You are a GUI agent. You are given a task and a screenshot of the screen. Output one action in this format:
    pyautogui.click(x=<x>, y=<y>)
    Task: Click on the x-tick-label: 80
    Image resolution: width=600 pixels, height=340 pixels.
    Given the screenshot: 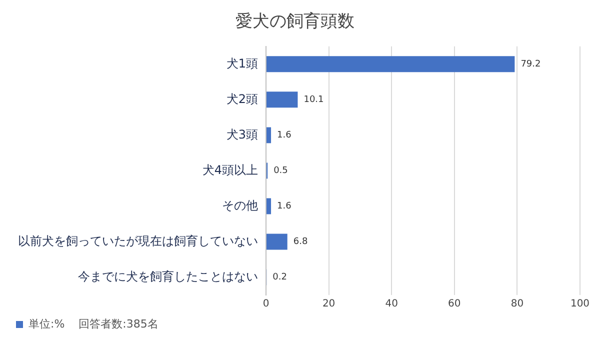 What is the action you would take?
    pyautogui.click(x=517, y=304)
    